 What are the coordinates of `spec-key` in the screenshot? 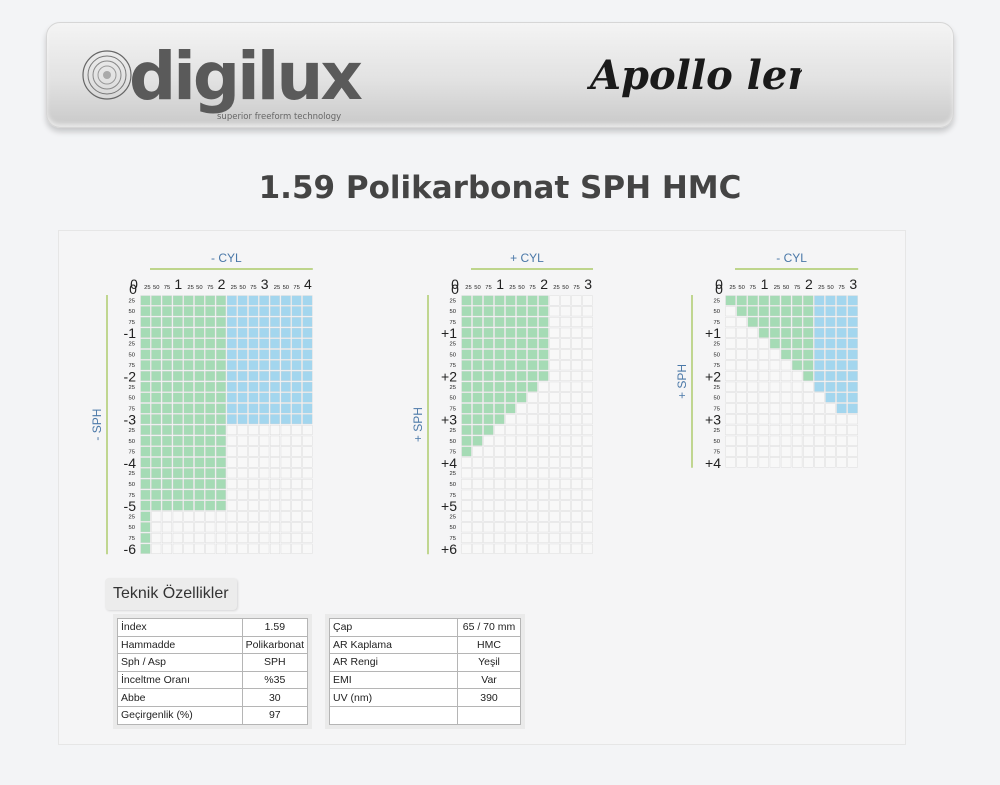 It's located at (393, 715).